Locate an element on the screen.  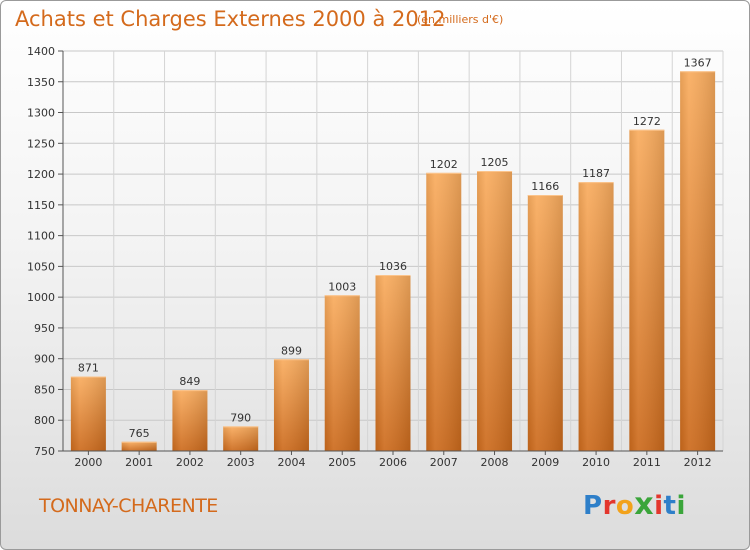
data-label: 1166 is located at coordinates (545, 186).